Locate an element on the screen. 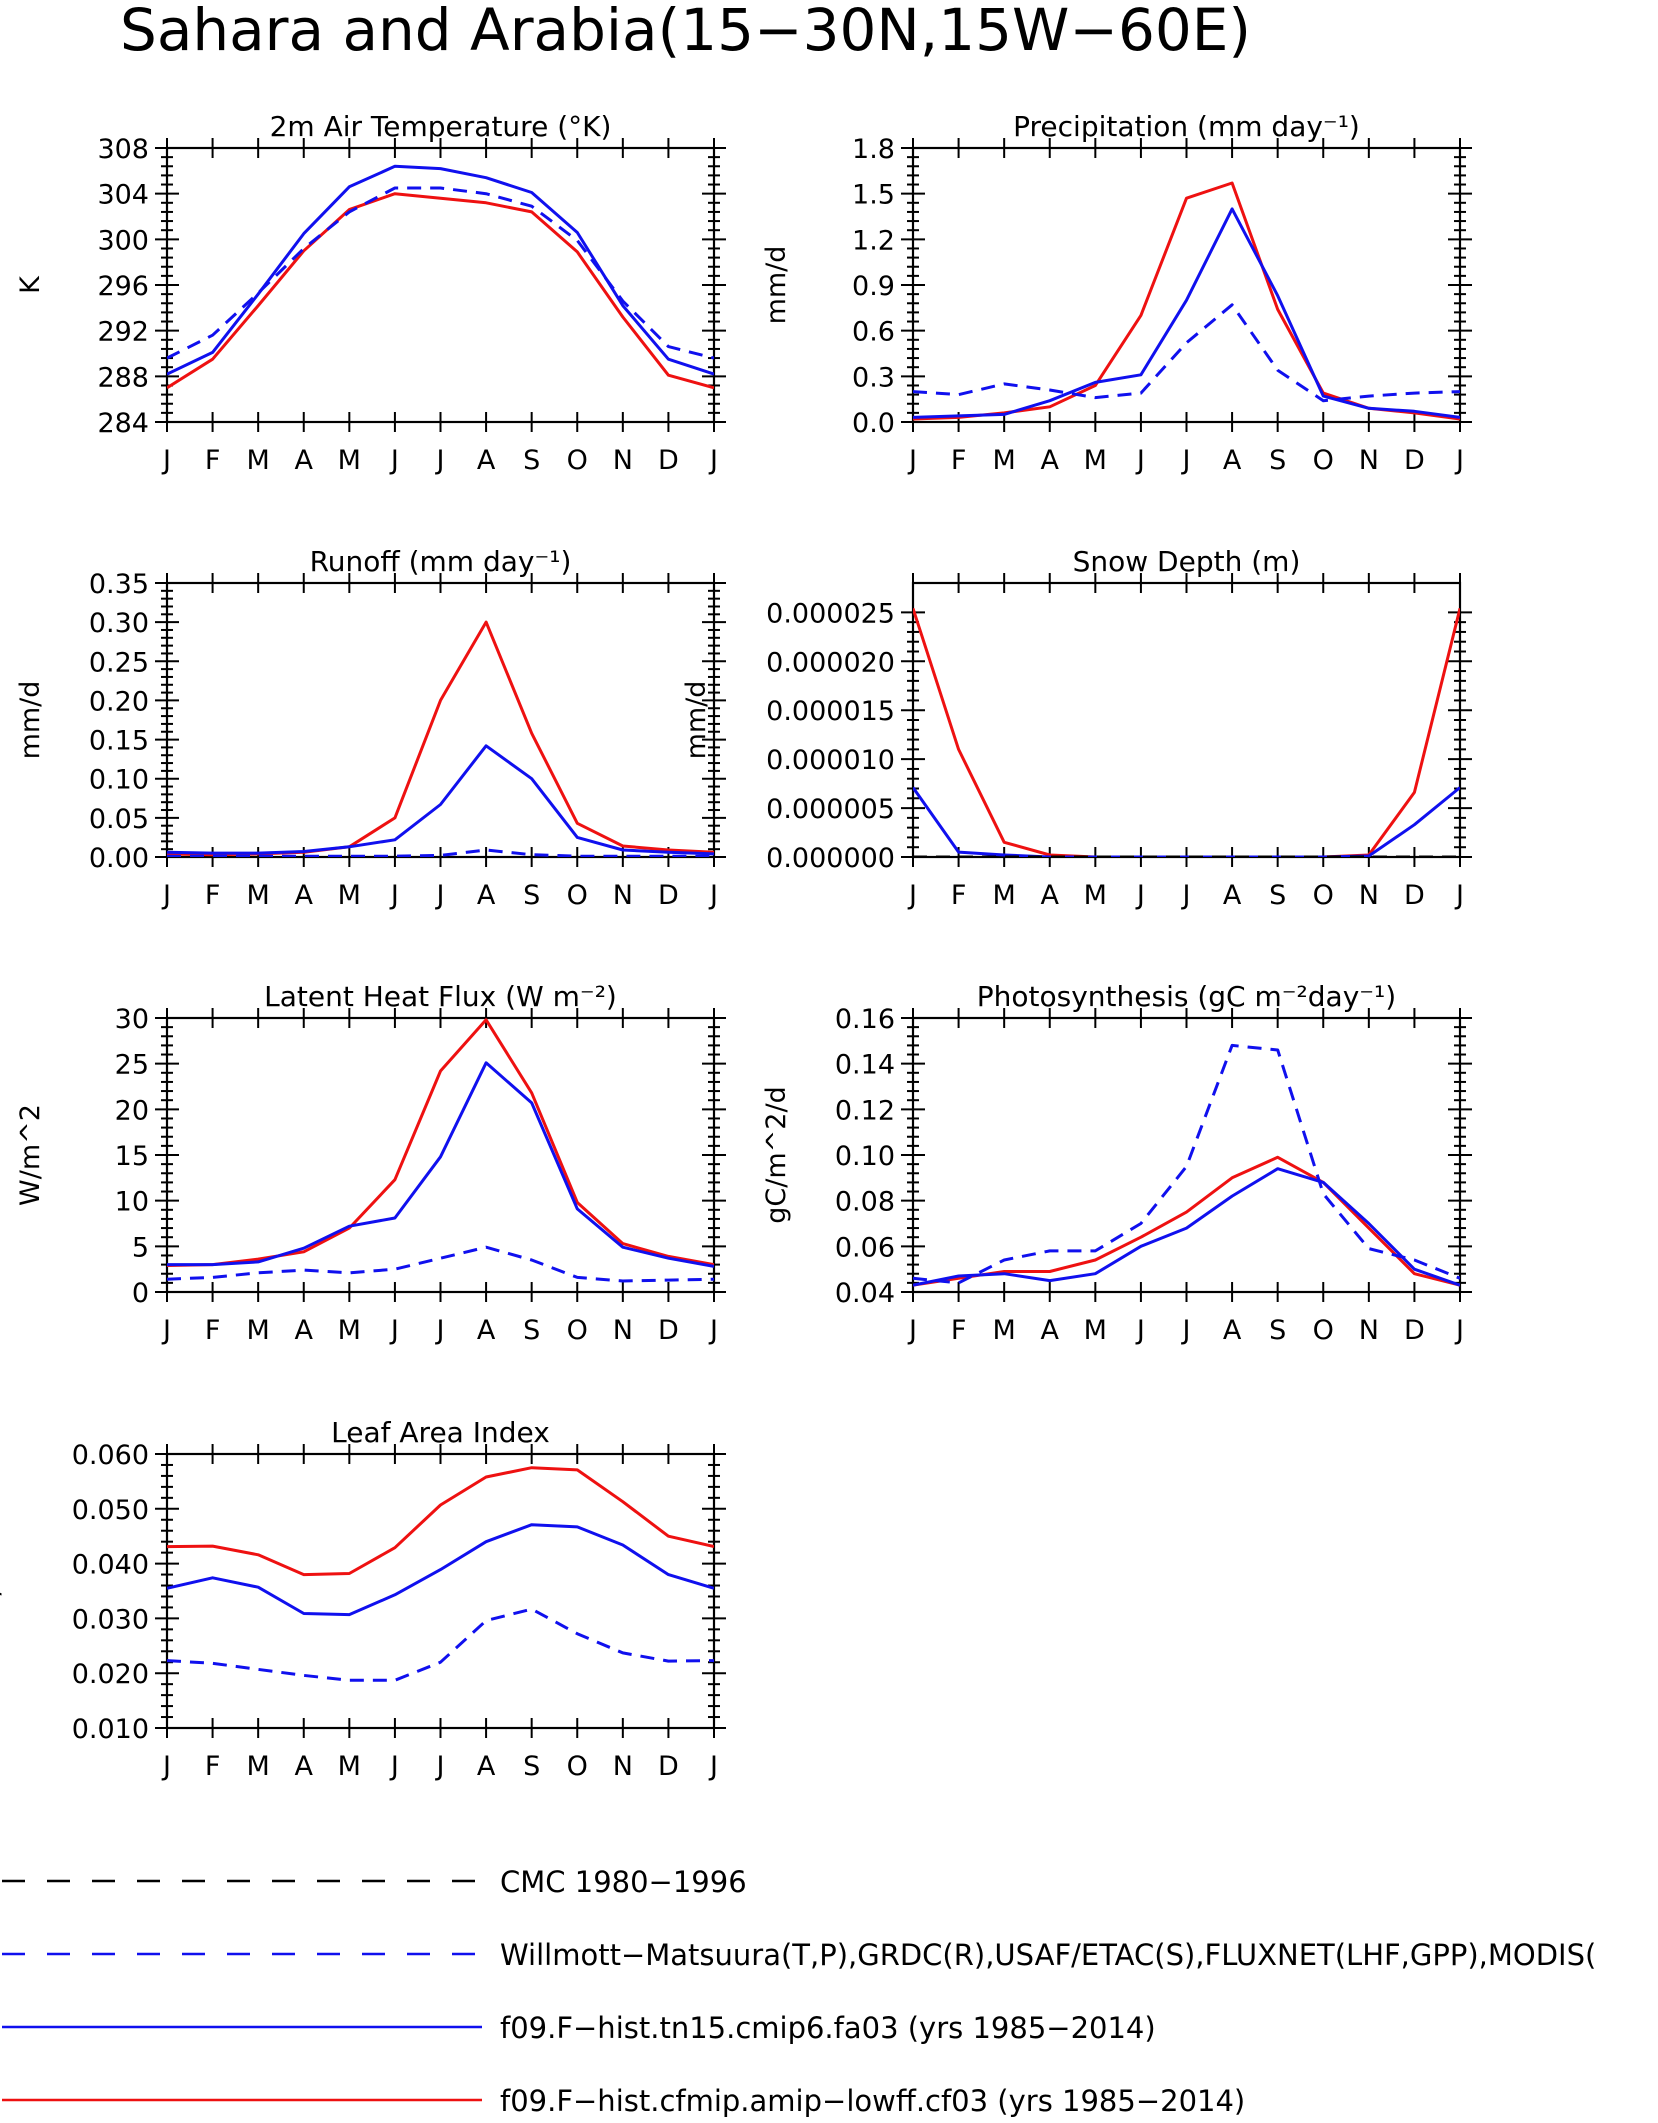 The height and width of the screenshot is (2123, 1658). y-tick-label: 0 is located at coordinates (140, 1293).